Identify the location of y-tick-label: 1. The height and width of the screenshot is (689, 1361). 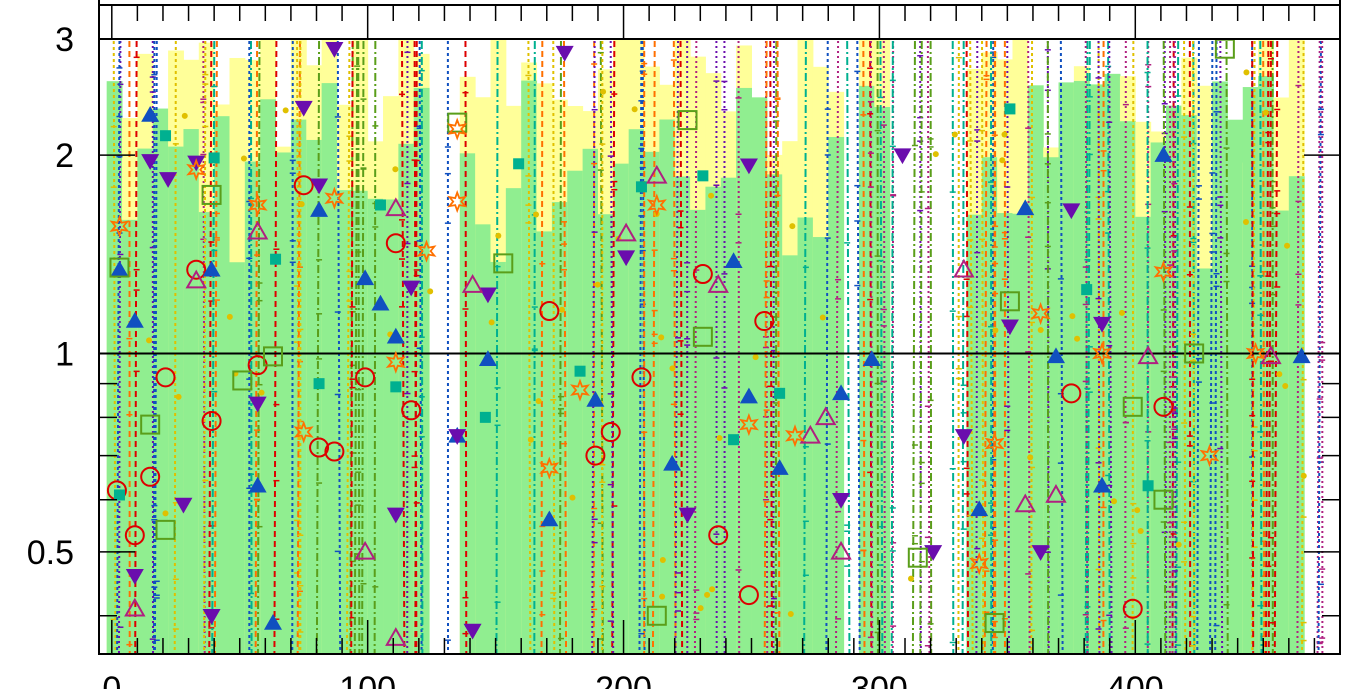
(64, 354).